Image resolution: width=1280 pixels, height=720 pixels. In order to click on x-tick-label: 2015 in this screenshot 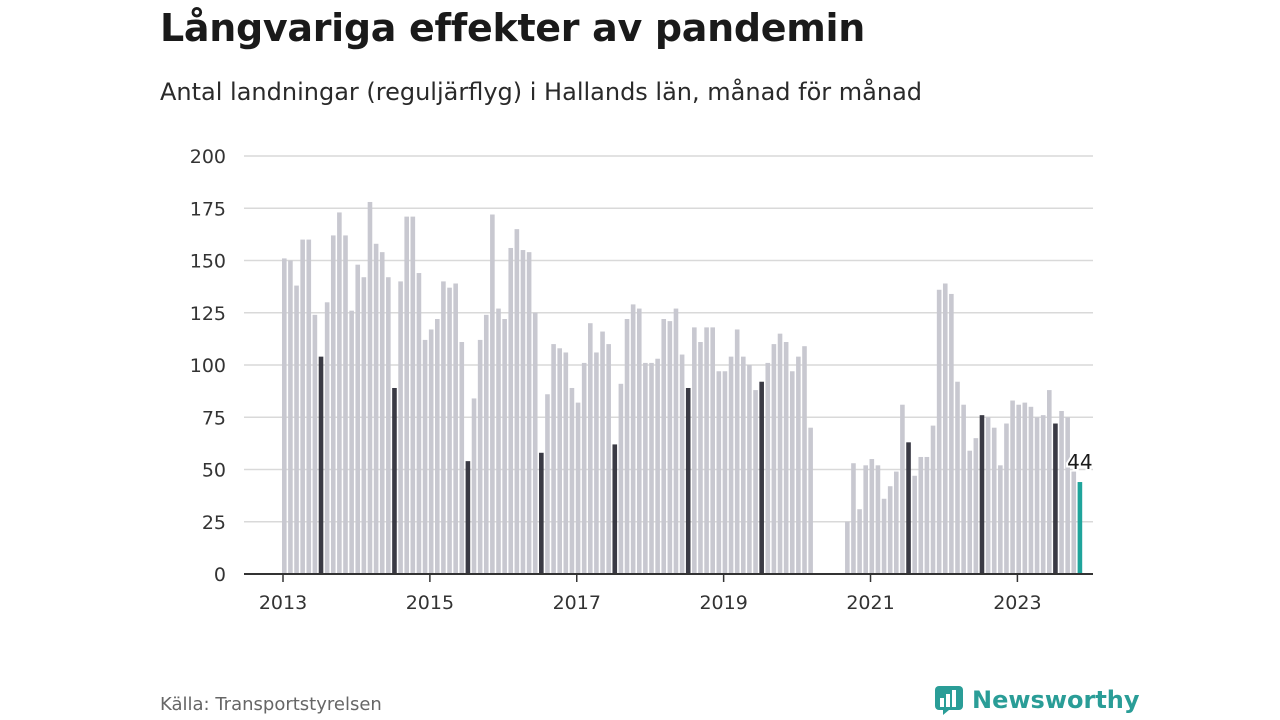, I will do `click(430, 603)`.